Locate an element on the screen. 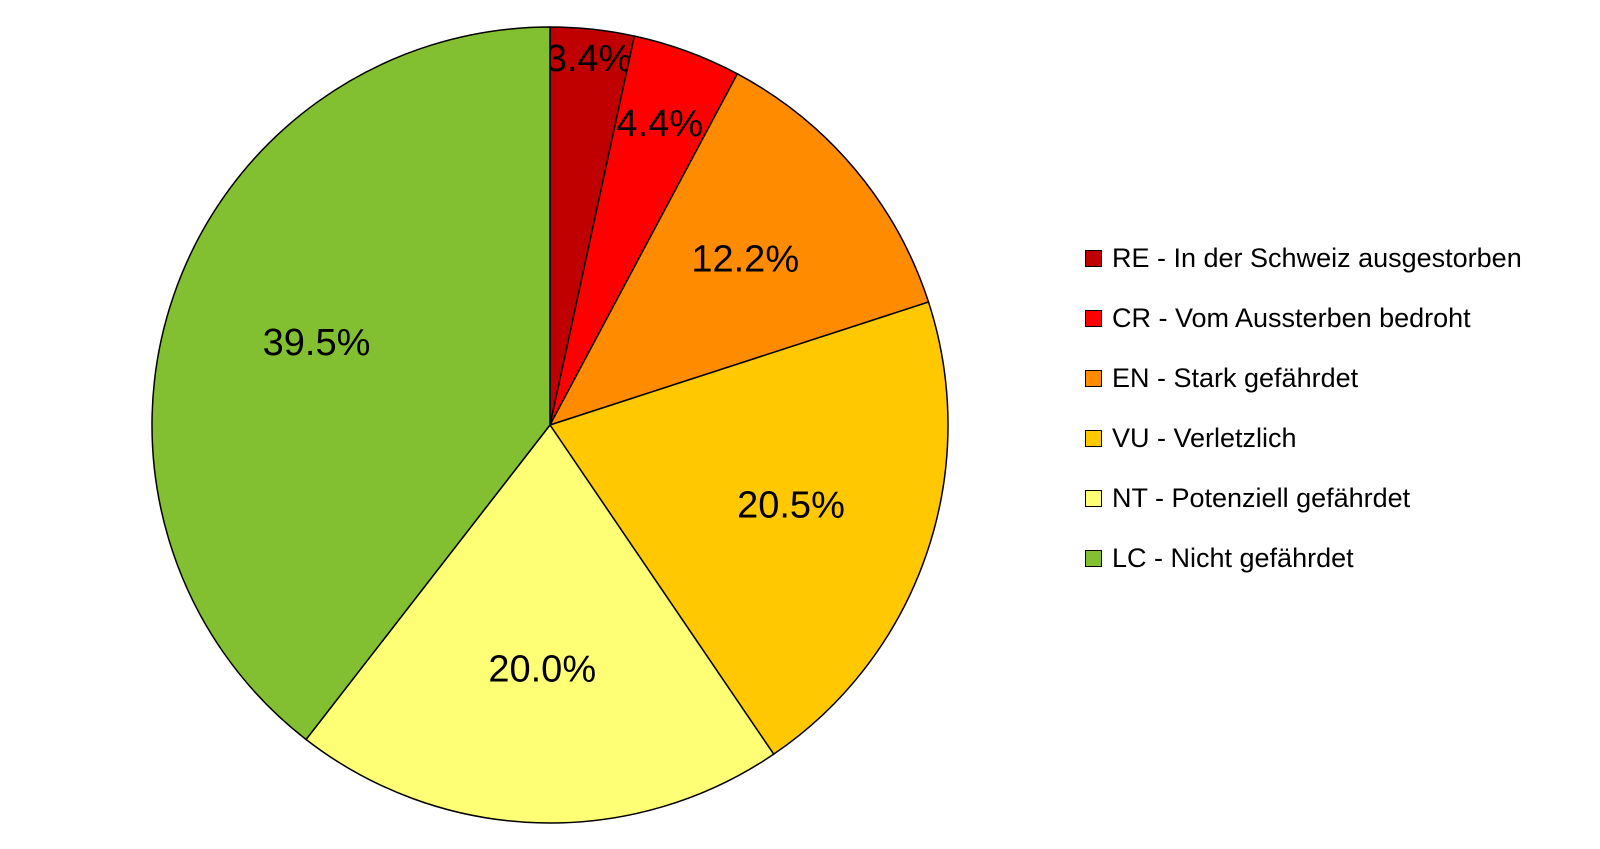  legend-item-cr: CR - Vom Aussterben bedroht is located at coordinates (1303, 318).